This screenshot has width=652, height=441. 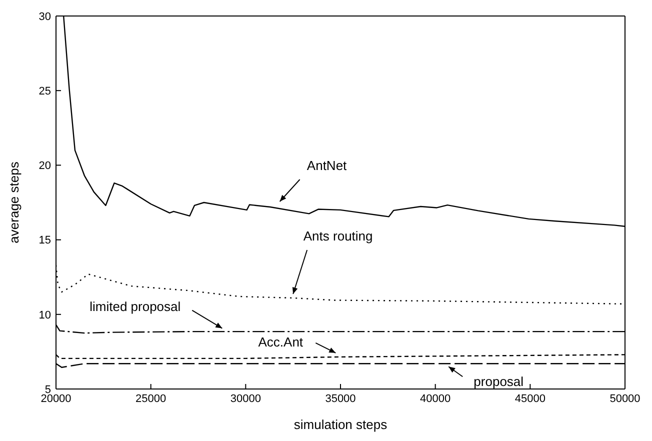 I want to click on y-tick-label: 30, so click(x=44, y=16).